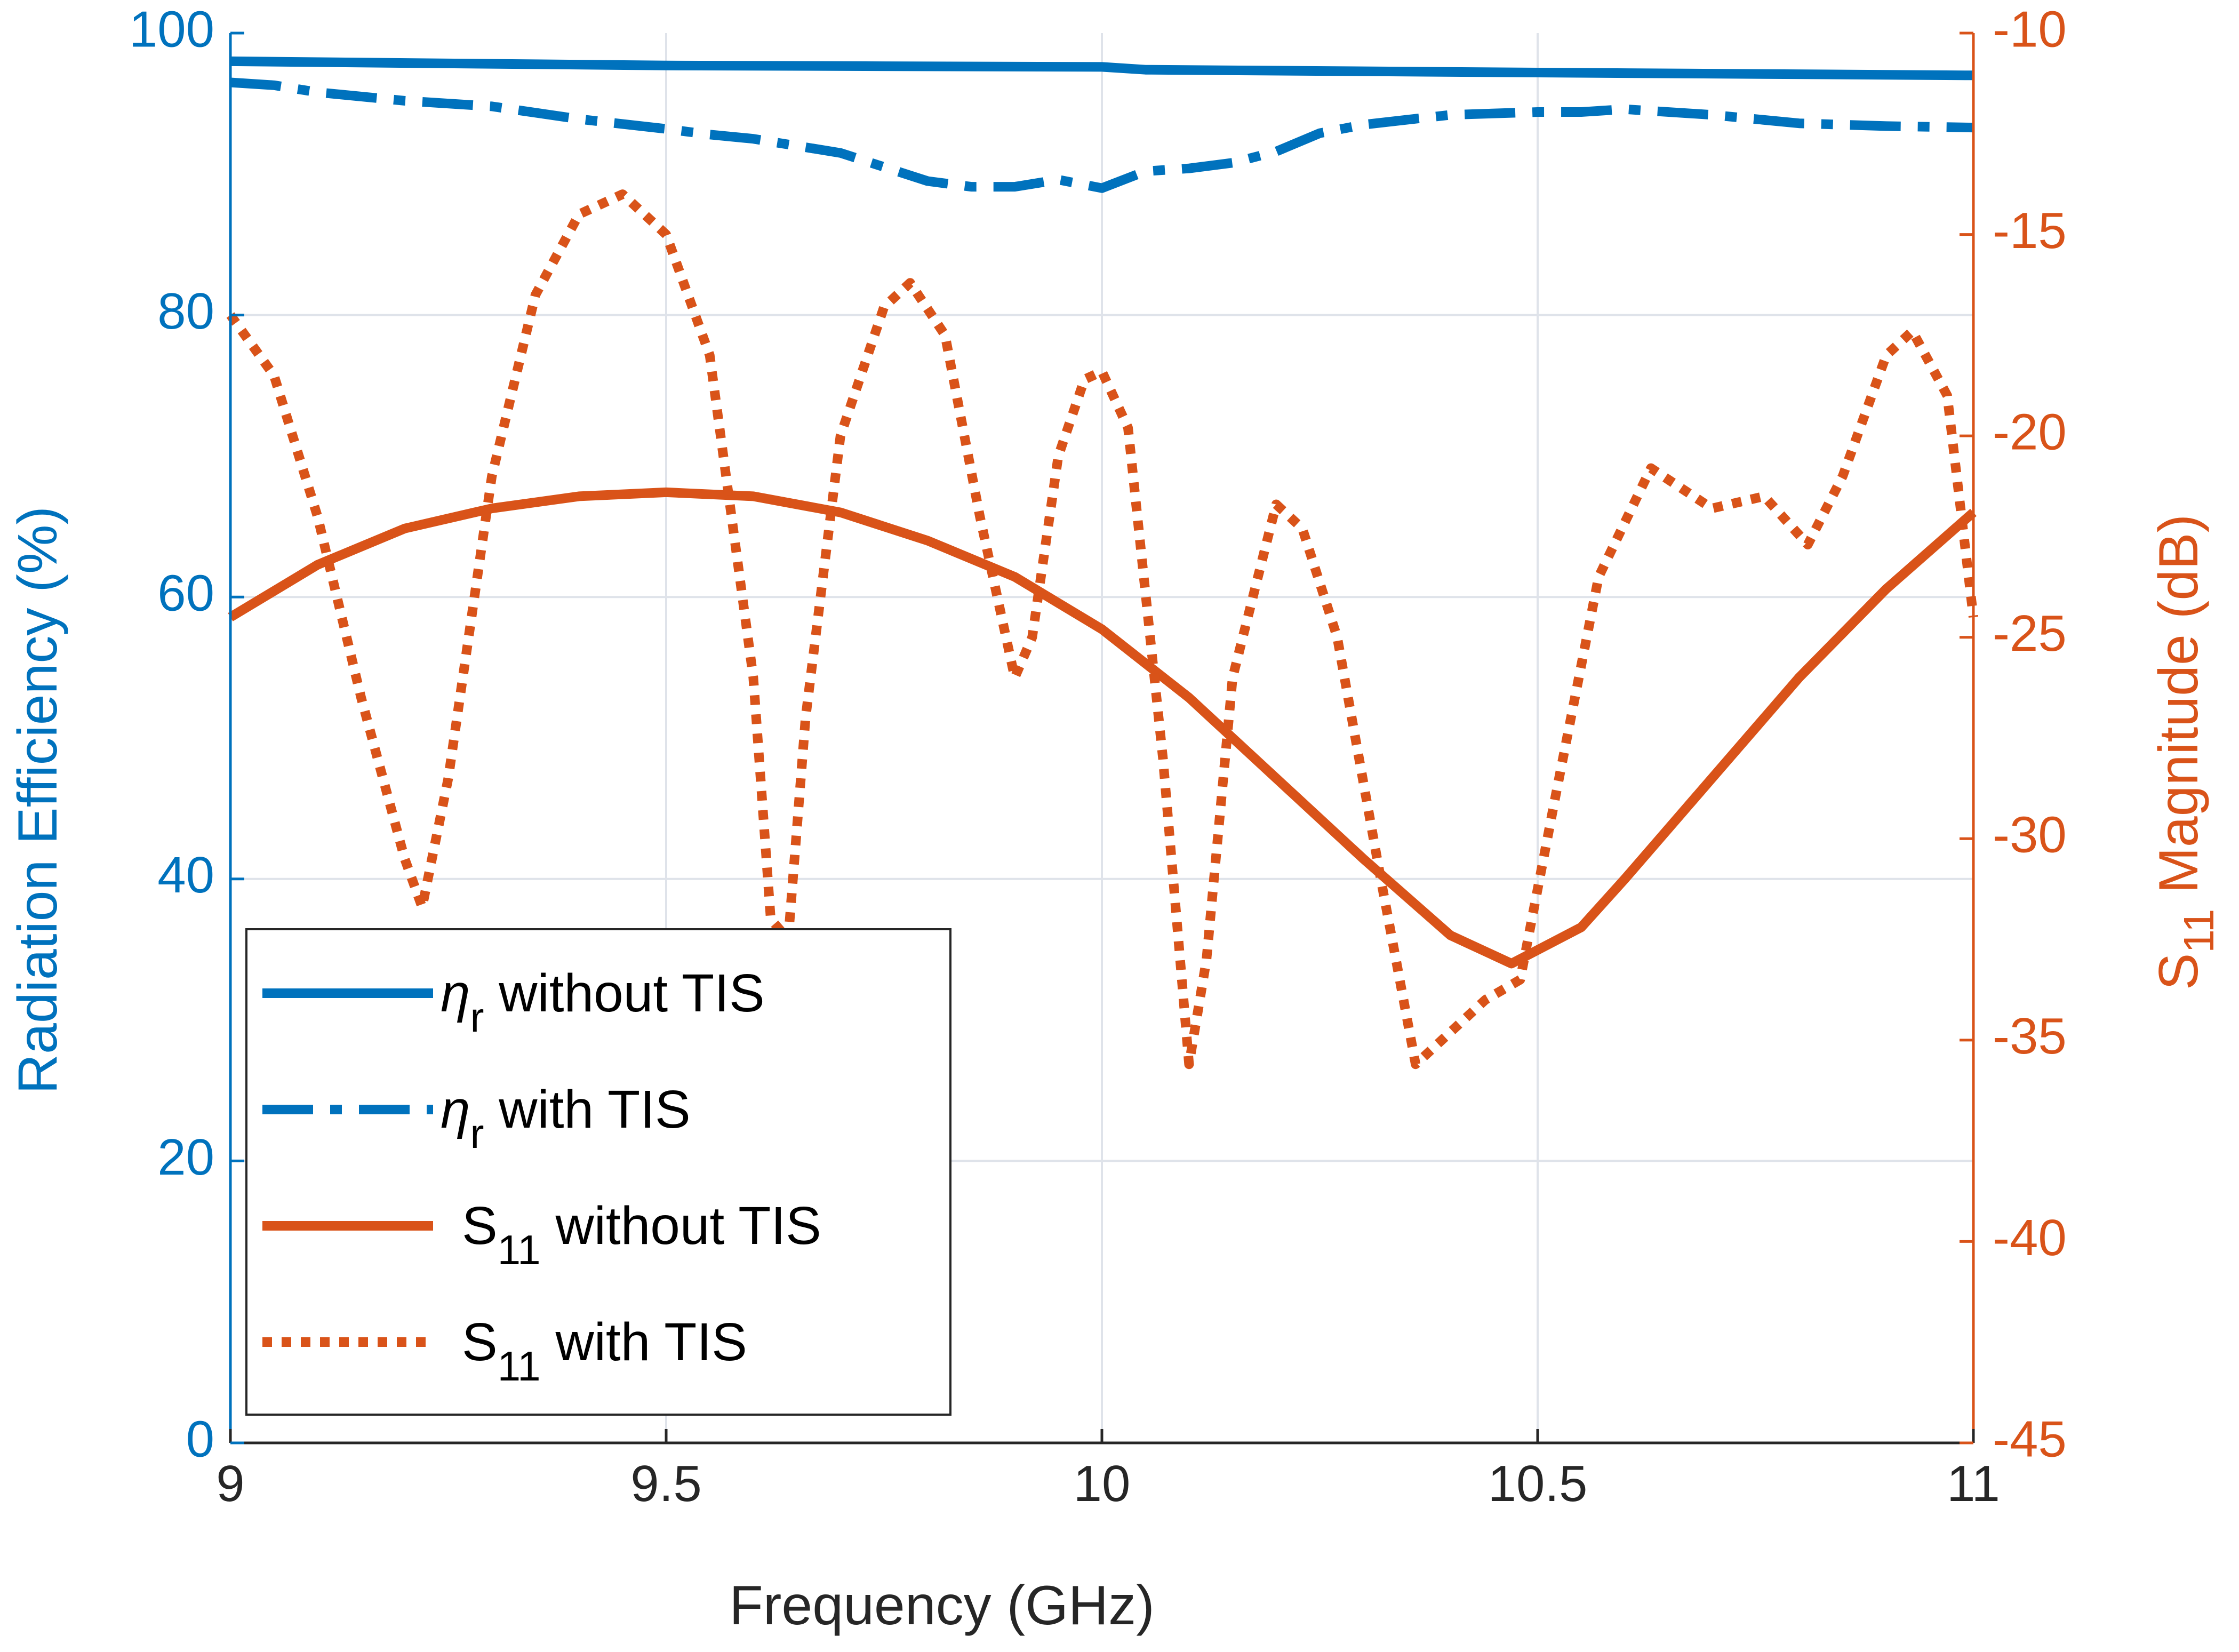 This screenshot has height=1652, width=2239. I want to click on x-tick-label: 11, so click(1973, 1483).